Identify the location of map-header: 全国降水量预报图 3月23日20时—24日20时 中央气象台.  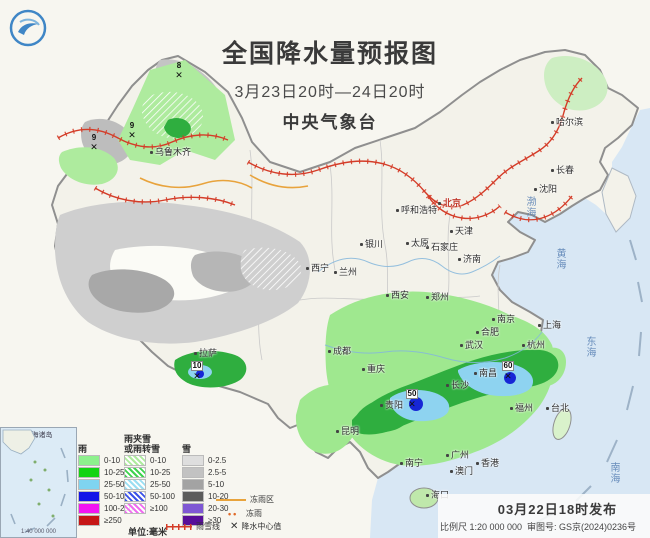
(330, 83).